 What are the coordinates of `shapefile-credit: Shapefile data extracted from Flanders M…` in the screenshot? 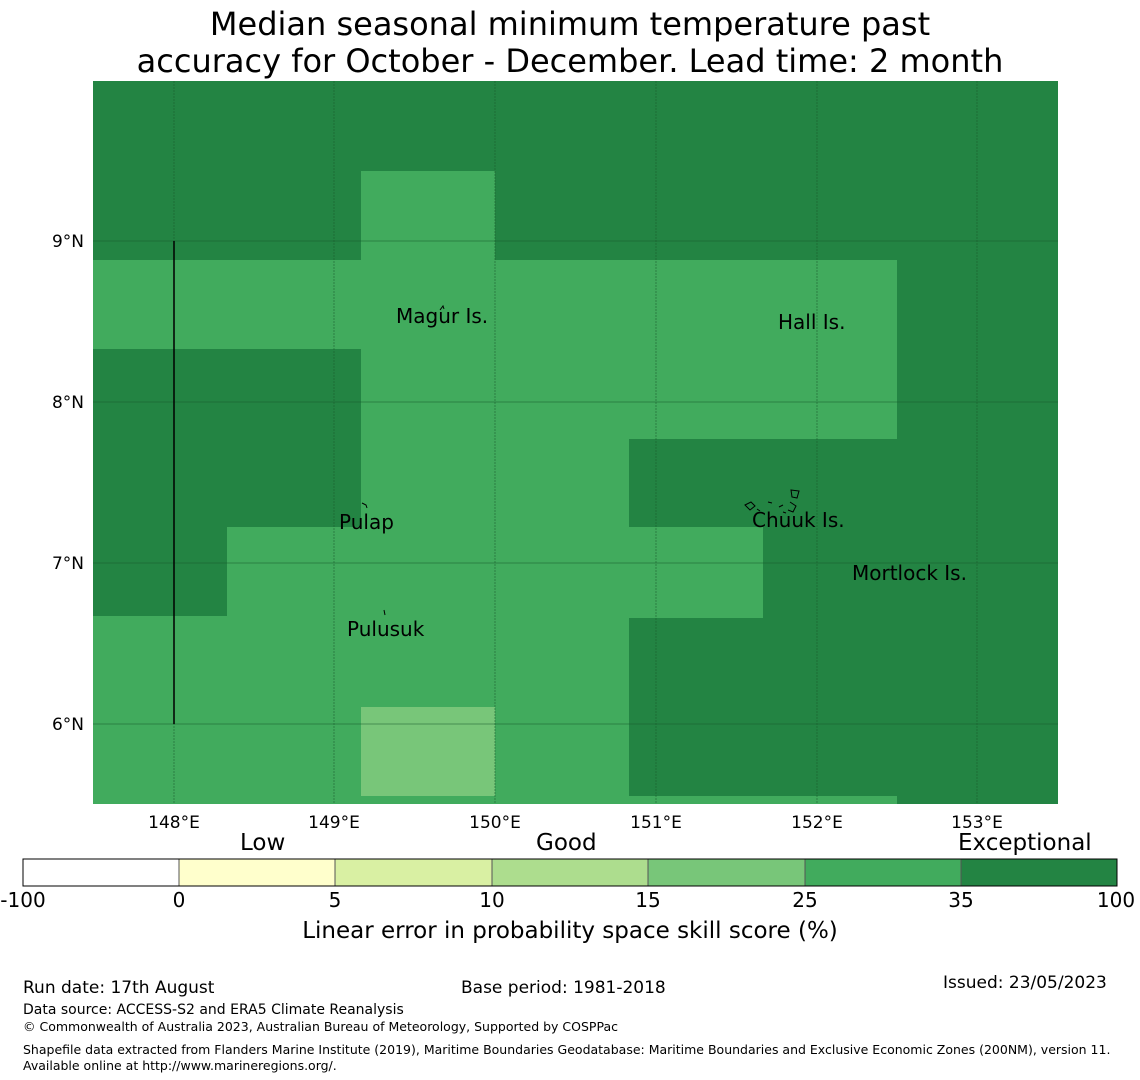 It's located at (567, 1057).